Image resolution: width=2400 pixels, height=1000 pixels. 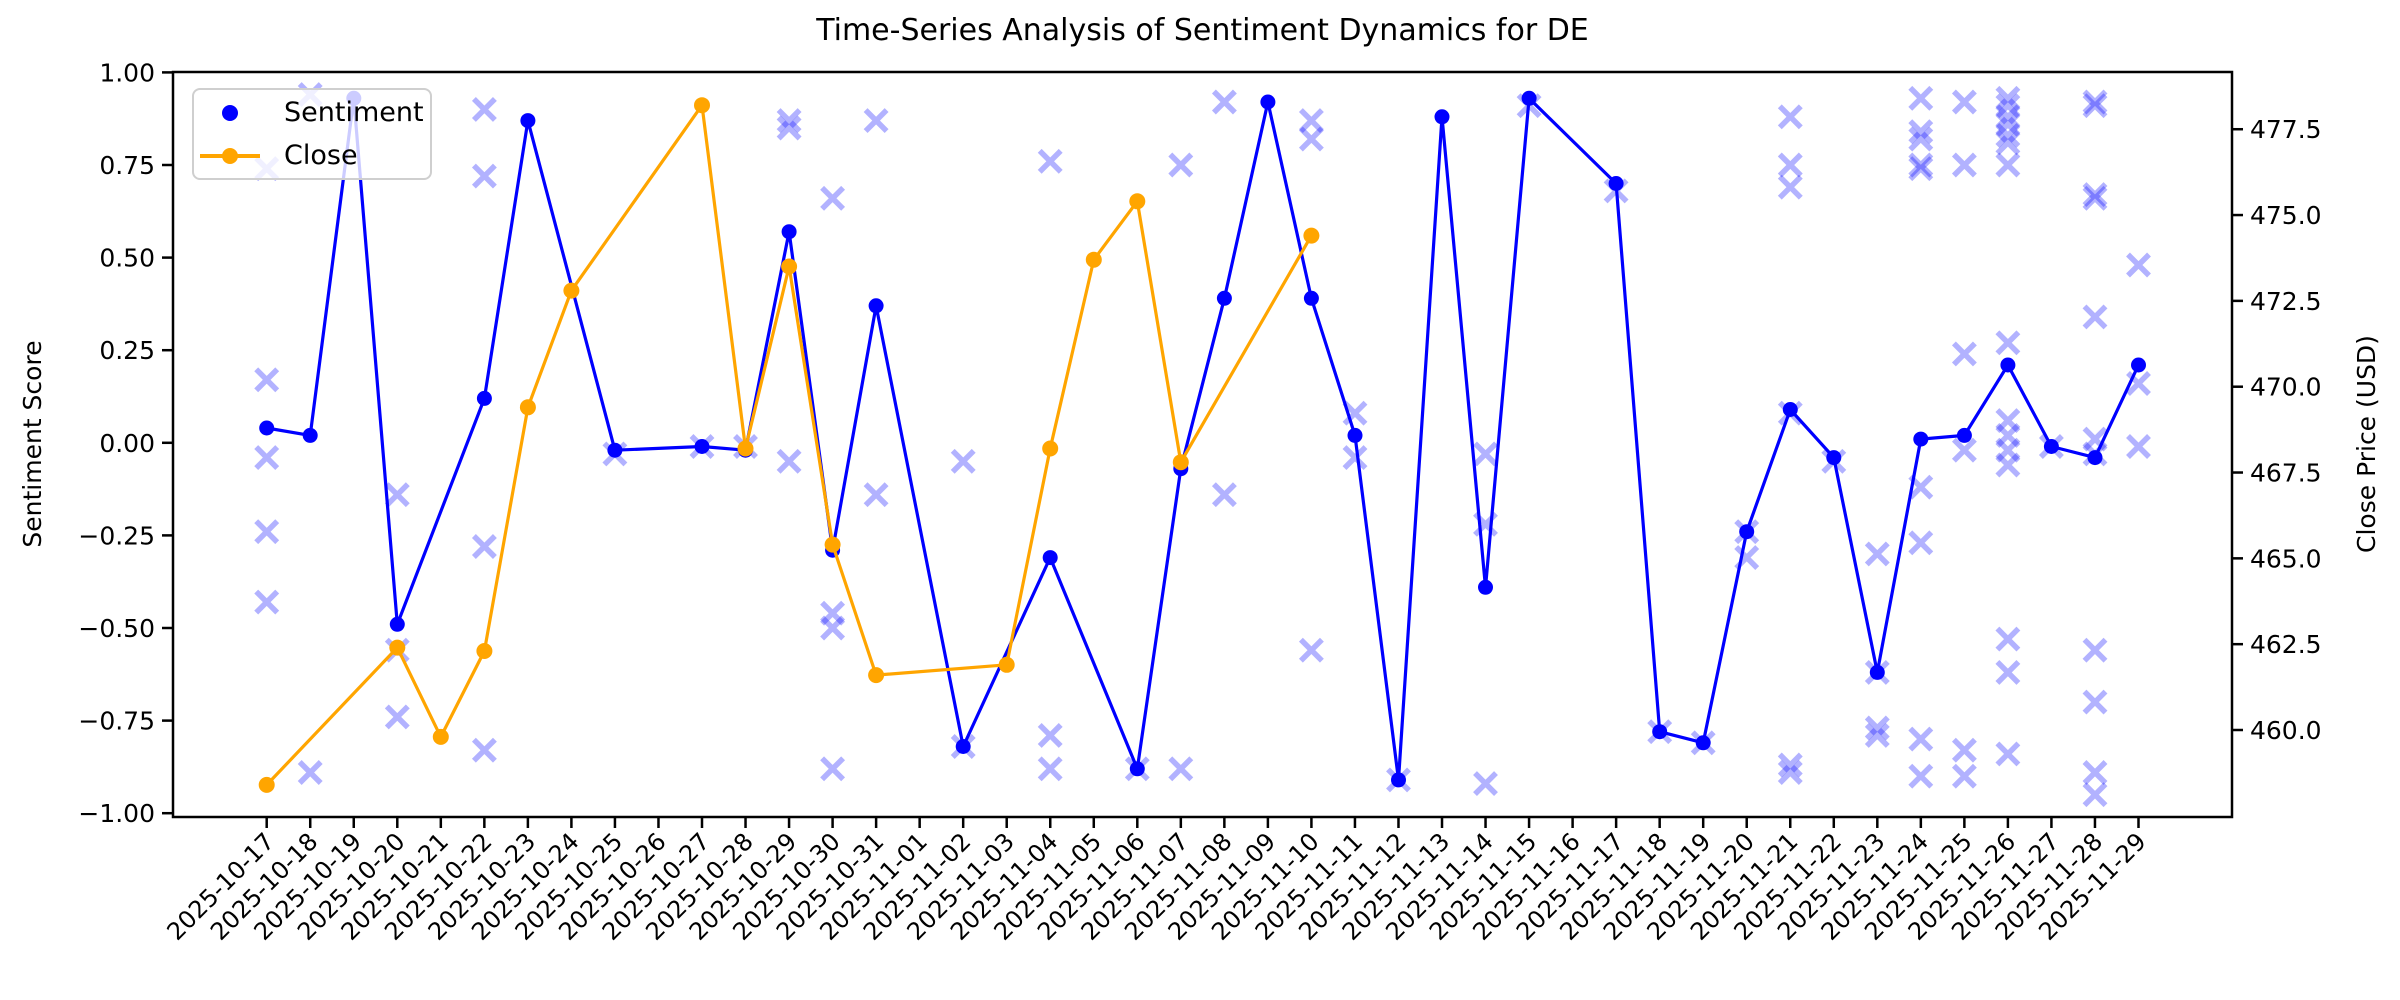 I want to click on y-tick-label-right: 472.5, so click(x=2286, y=301).